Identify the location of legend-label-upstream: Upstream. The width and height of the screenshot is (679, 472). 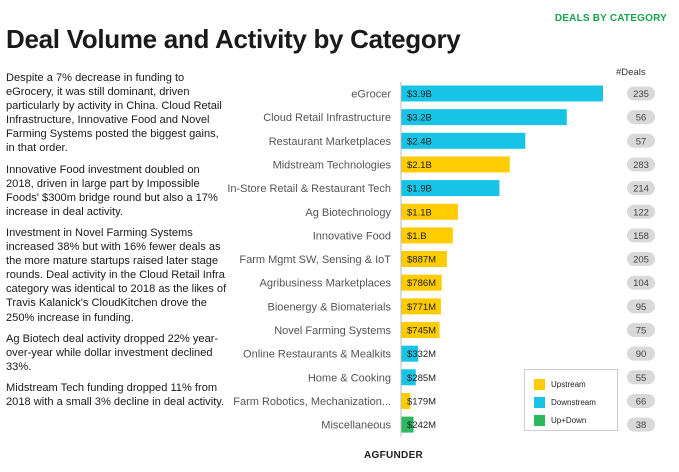
(568, 384).